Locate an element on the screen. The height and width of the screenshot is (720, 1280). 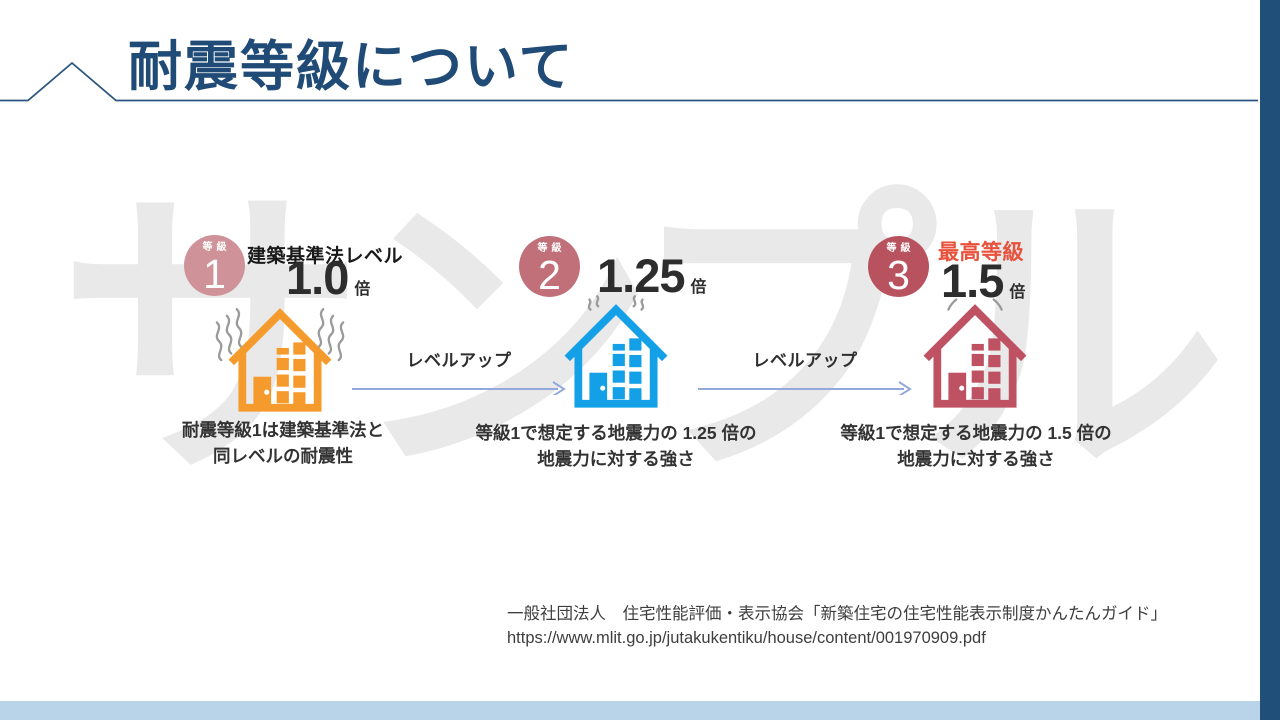
grade-3-badge: 等級 3 is located at coordinates (898, 266).